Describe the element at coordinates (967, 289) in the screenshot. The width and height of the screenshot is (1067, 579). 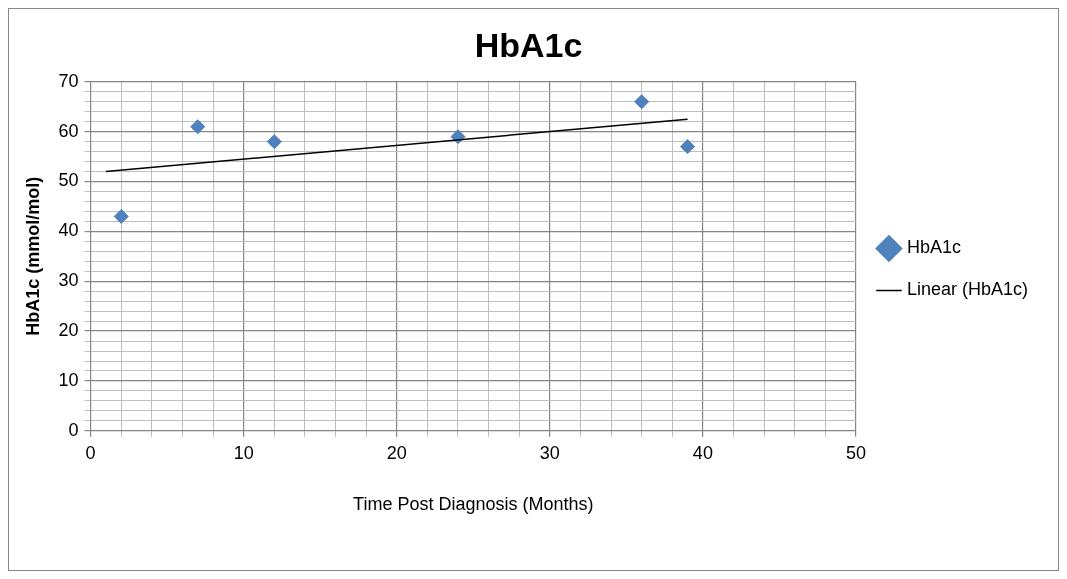
I see `legend-label: Linear (HbA1c)` at that location.